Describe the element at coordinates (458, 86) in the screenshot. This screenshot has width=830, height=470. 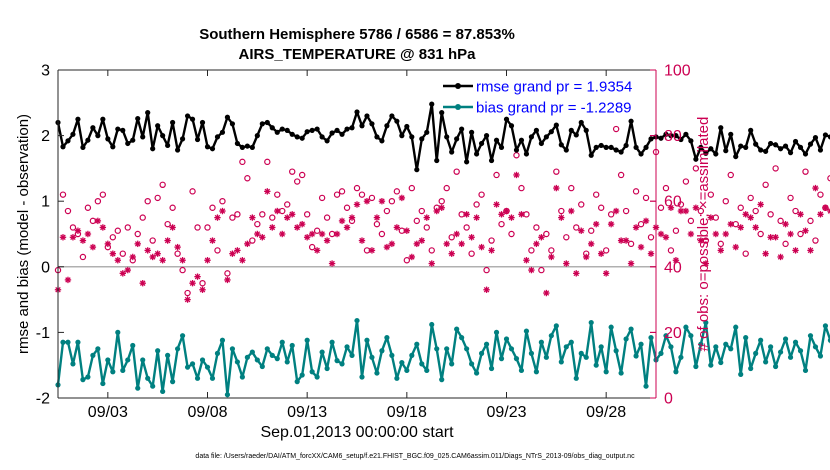
I see `legend-rmse-marker` at that location.